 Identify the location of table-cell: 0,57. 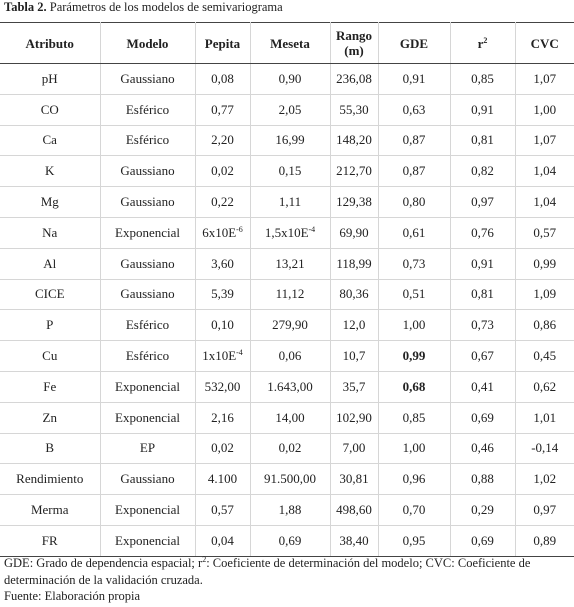
(544, 232).